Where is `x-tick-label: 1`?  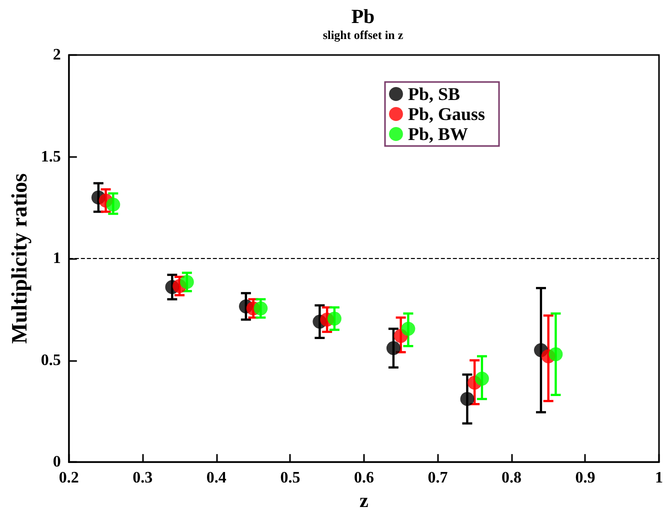 x-tick-label: 1 is located at coordinates (659, 478).